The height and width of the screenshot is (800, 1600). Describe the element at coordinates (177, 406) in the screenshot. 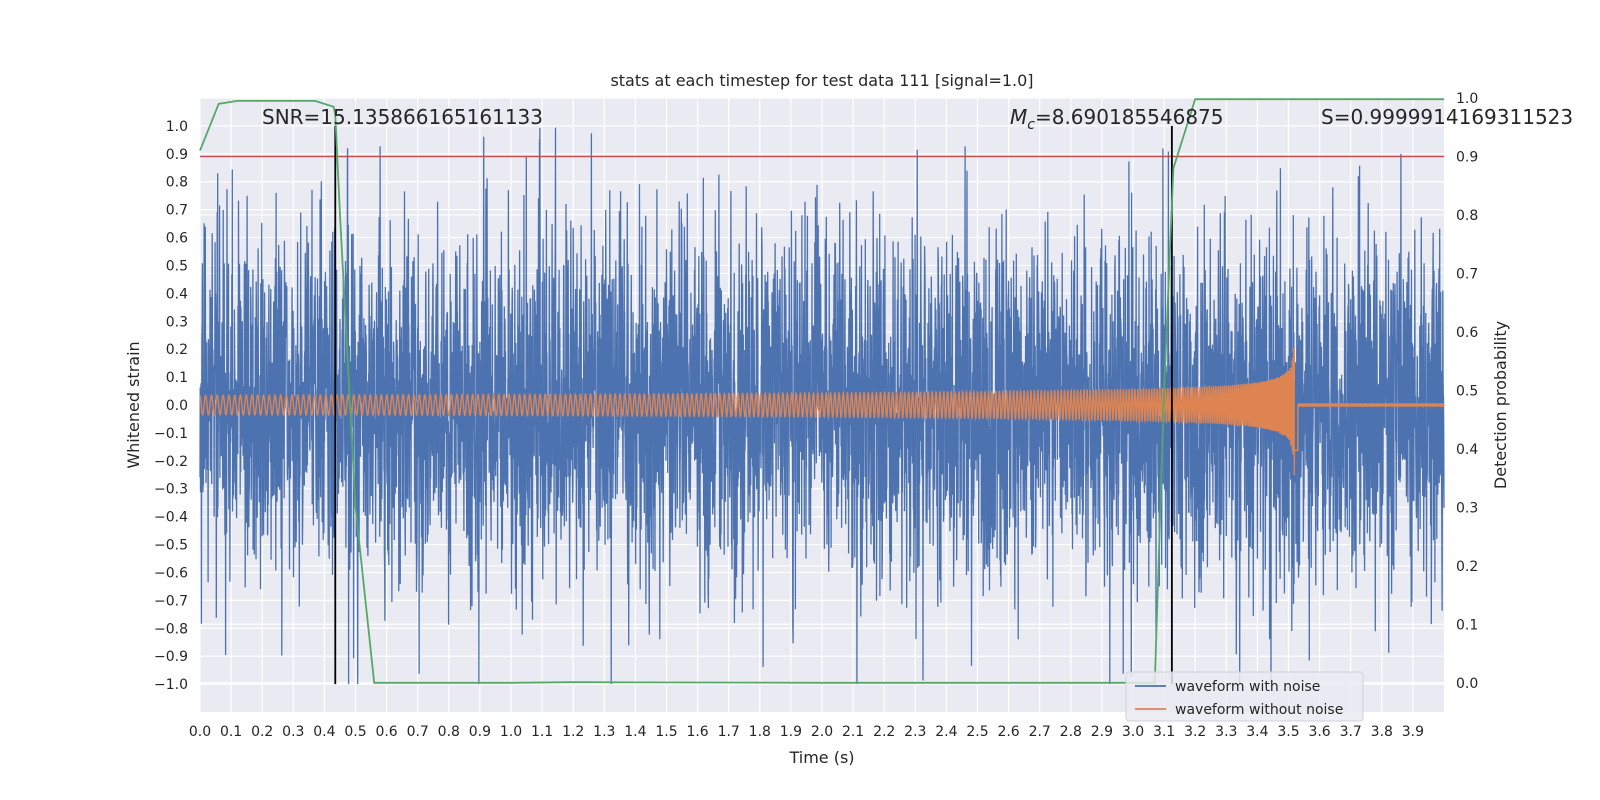

I see `y-tick-label-left: 0.0` at that location.